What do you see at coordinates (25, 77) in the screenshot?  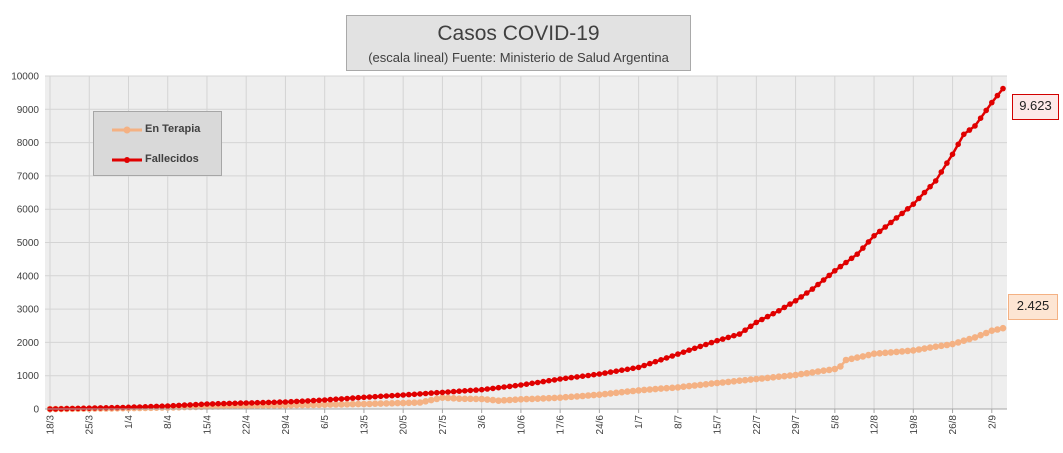 I see `y-tick-label: 10000` at bounding box center [25, 77].